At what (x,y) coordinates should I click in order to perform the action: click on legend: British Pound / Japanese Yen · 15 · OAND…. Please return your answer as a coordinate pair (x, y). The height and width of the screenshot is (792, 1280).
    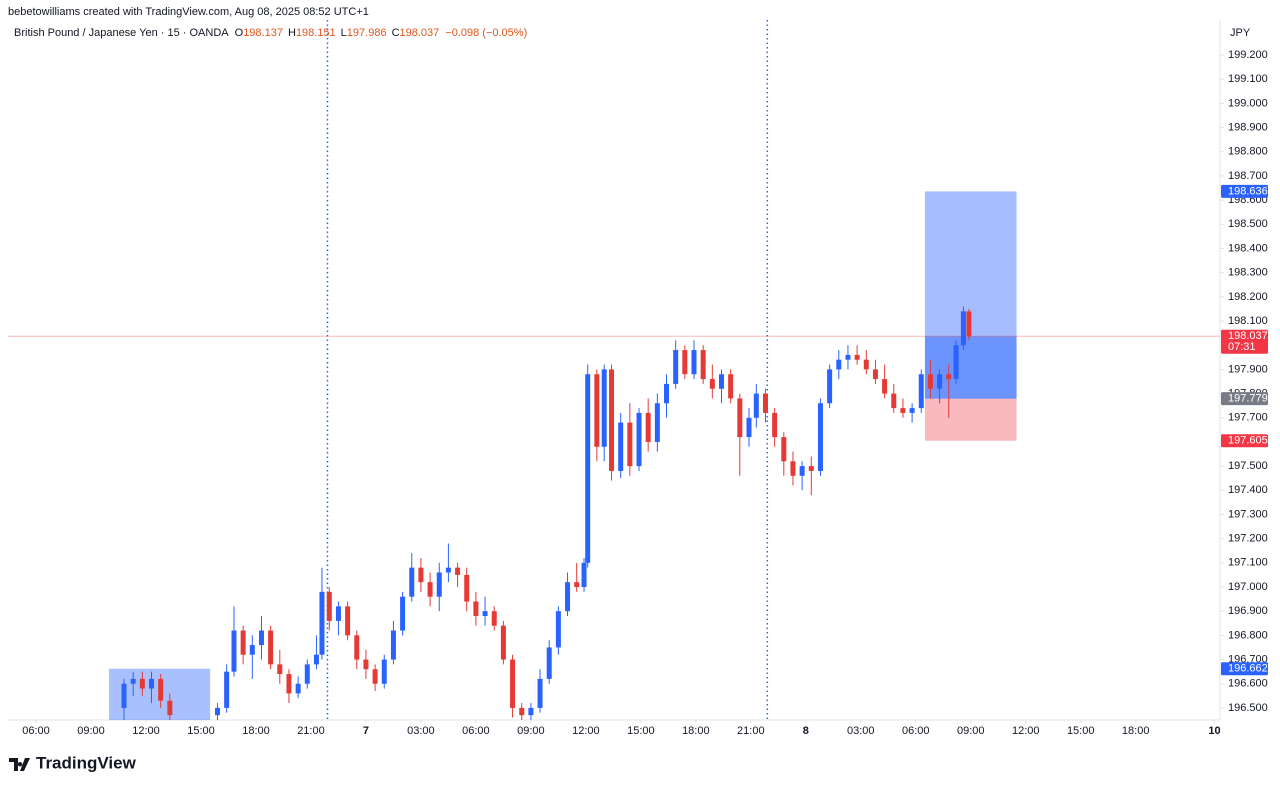
    Looking at the image, I should click on (270, 33).